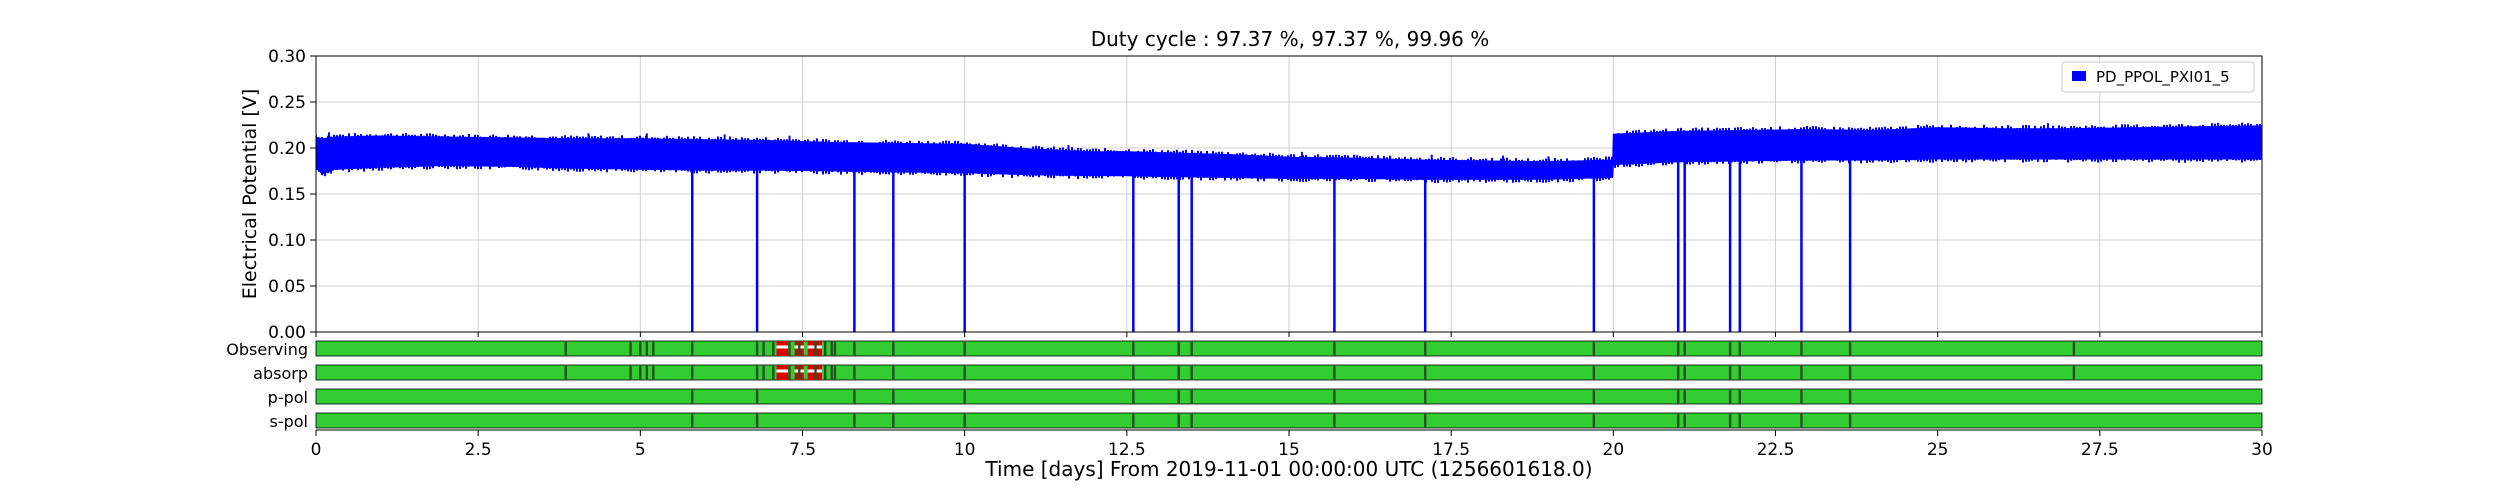  I want to click on x-tick-label: 20, so click(1614, 450).